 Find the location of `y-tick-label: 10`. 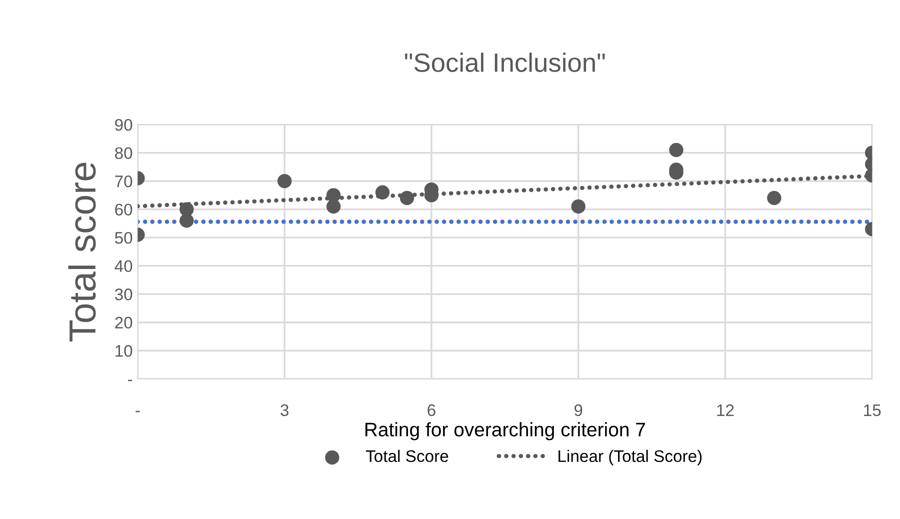

y-tick-label: 10 is located at coordinates (124, 351).